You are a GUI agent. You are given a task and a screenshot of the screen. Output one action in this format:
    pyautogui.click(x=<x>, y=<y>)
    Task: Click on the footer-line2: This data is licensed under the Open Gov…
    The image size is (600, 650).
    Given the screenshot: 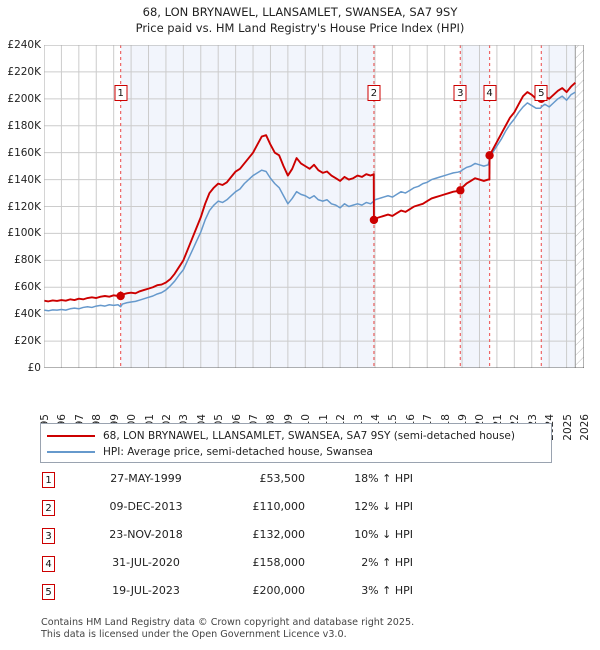 What is the action you would take?
    pyautogui.click(x=194, y=634)
    